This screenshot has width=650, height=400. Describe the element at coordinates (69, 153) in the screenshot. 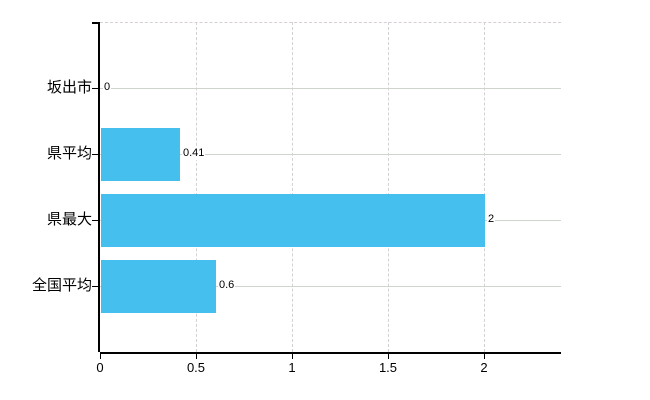

I see `category-label: 県平均` at that location.